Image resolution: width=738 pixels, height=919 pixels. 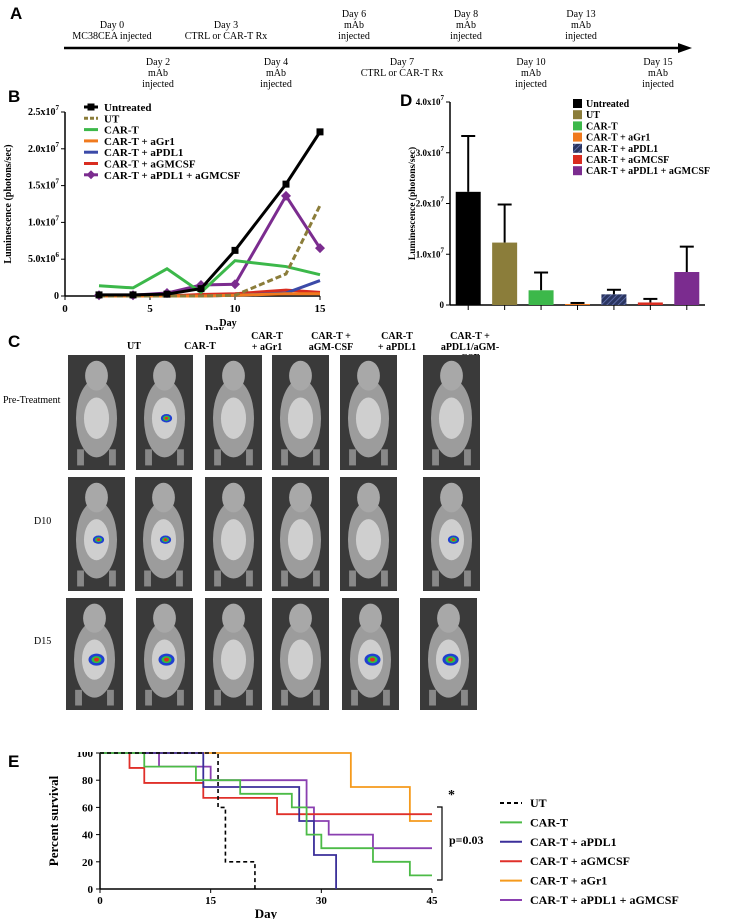 I want to click on x-tick-label: 0, so click(x=100, y=901).